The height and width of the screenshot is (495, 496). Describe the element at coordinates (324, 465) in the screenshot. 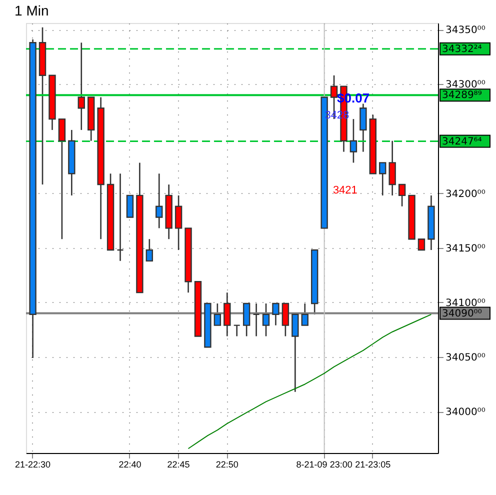

I see `x-tick-label: 8-21-09 23:00` at that location.